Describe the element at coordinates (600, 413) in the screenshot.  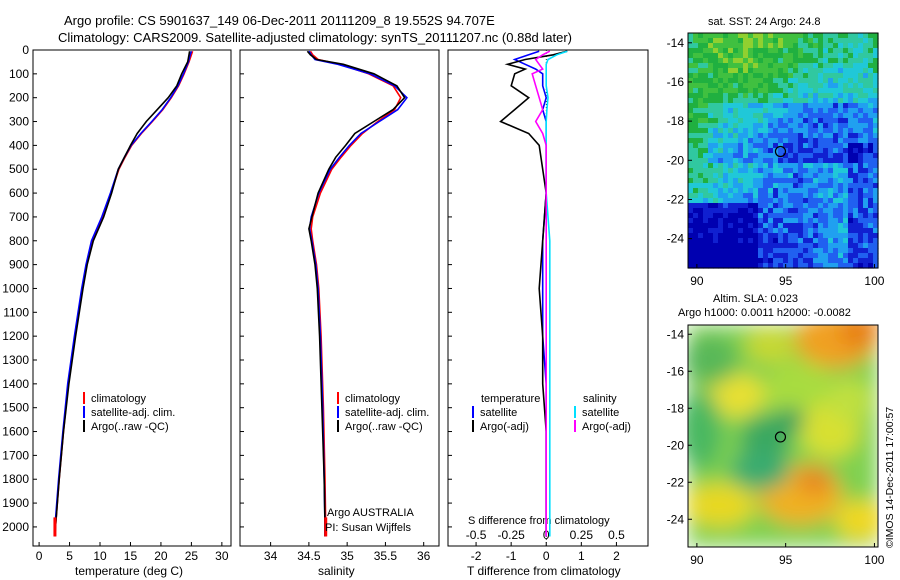
I see `legend-label-s-satellite: satellite` at that location.